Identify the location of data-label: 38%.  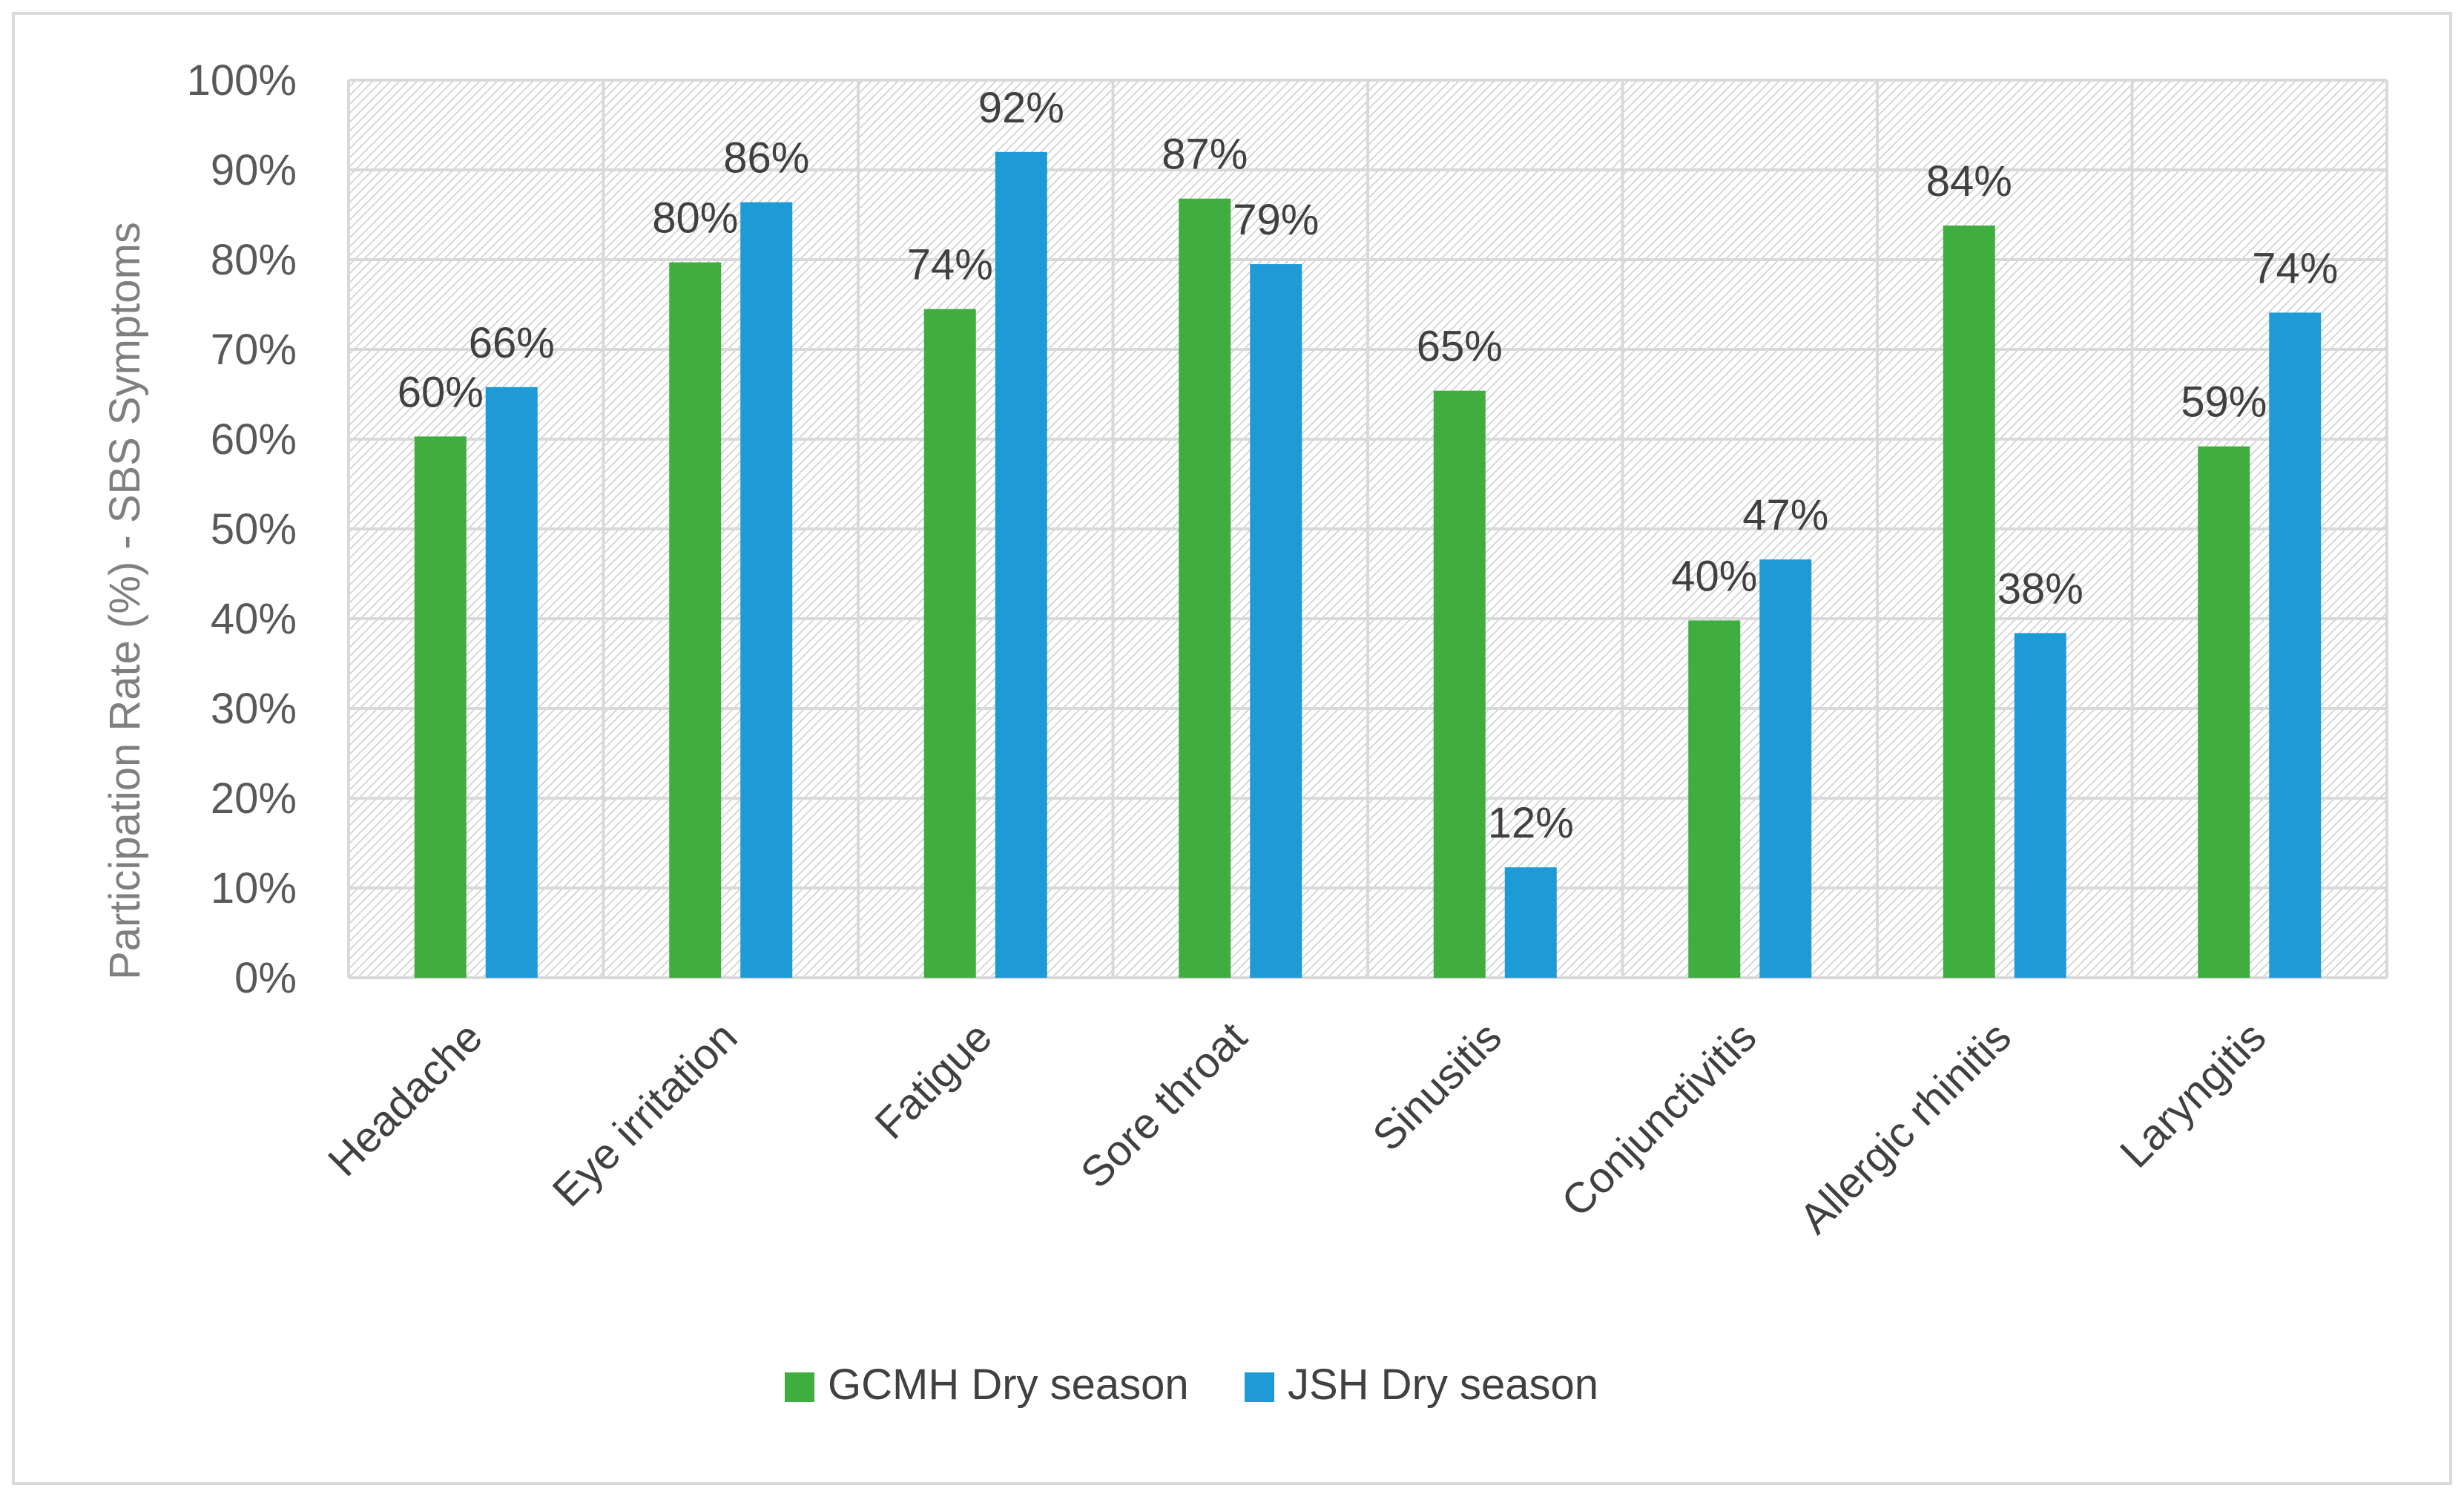
(2040, 589).